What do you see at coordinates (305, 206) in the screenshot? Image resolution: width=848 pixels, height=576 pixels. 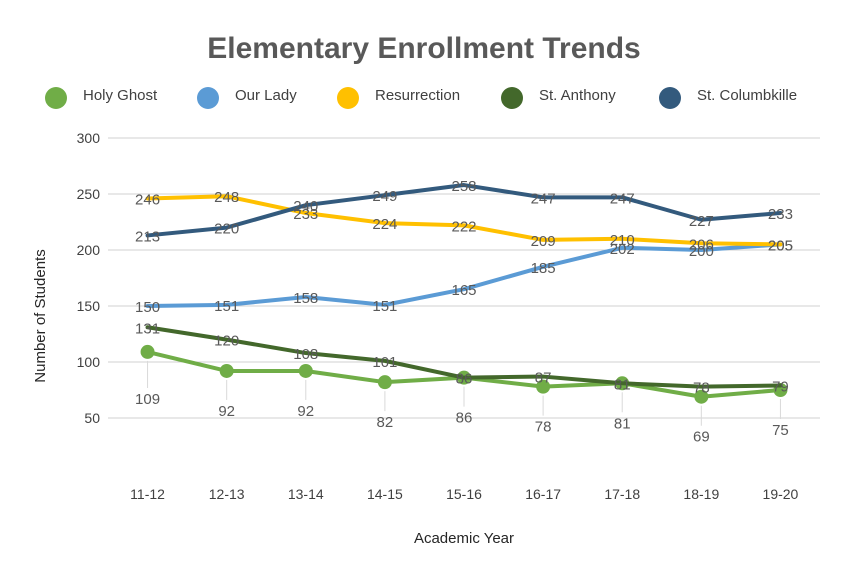 I see `data-label: 240` at bounding box center [305, 206].